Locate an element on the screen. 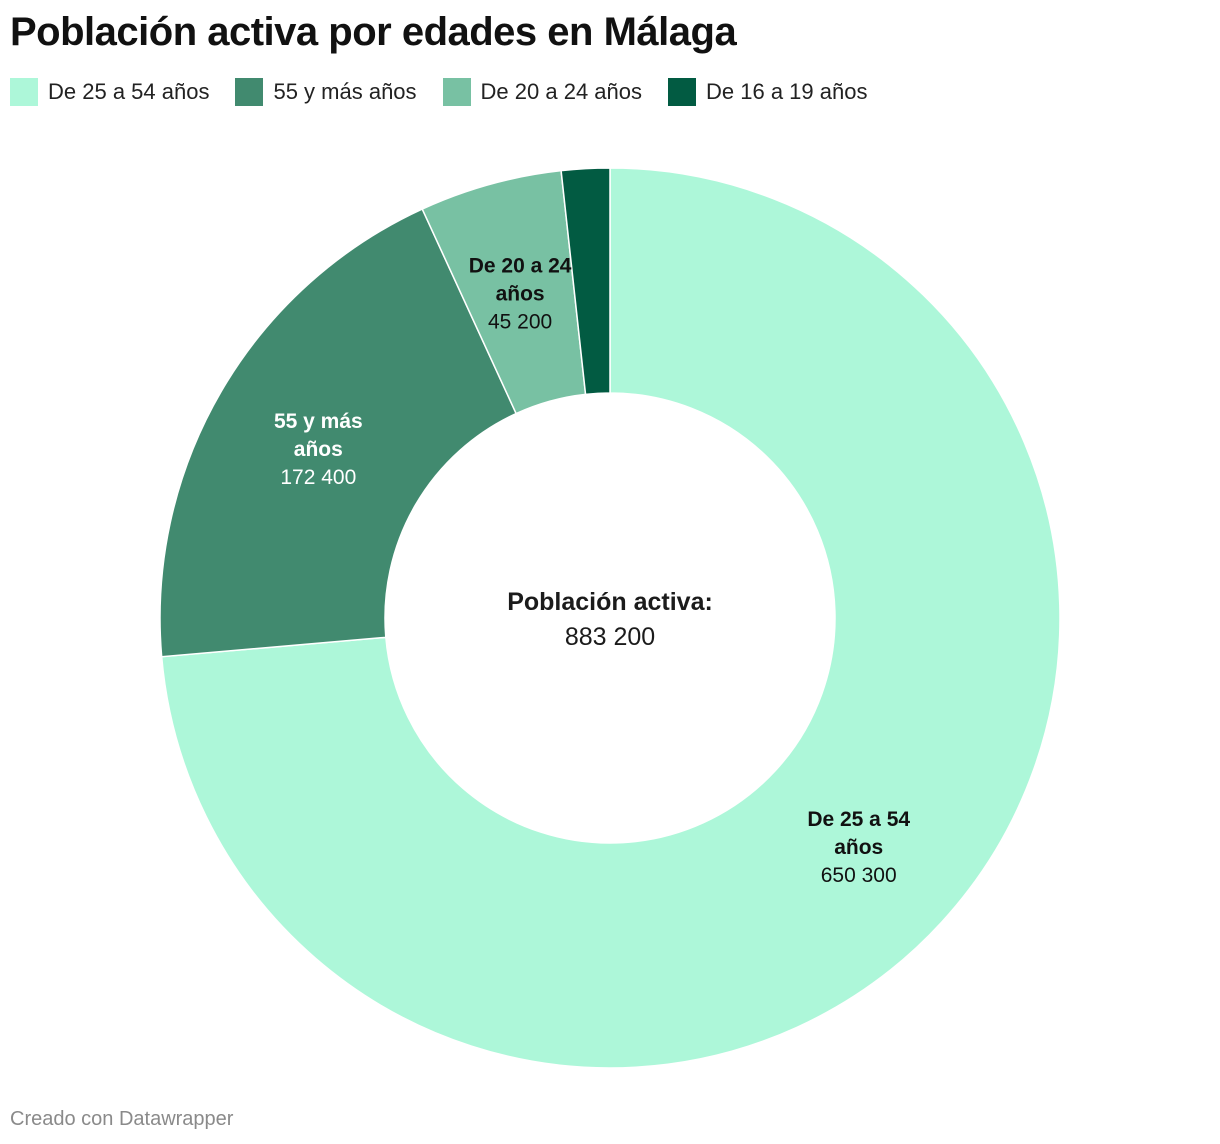  legend-label: De 16 a 19 años is located at coordinates (787, 91).